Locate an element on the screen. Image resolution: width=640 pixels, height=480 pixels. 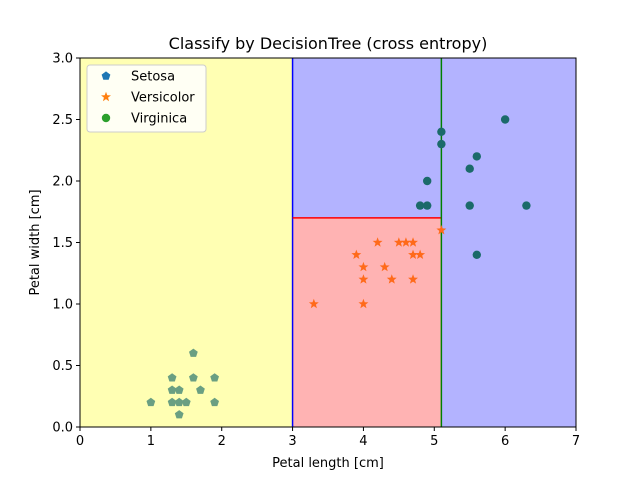
legend-marker-virginica is located at coordinates (106, 118).